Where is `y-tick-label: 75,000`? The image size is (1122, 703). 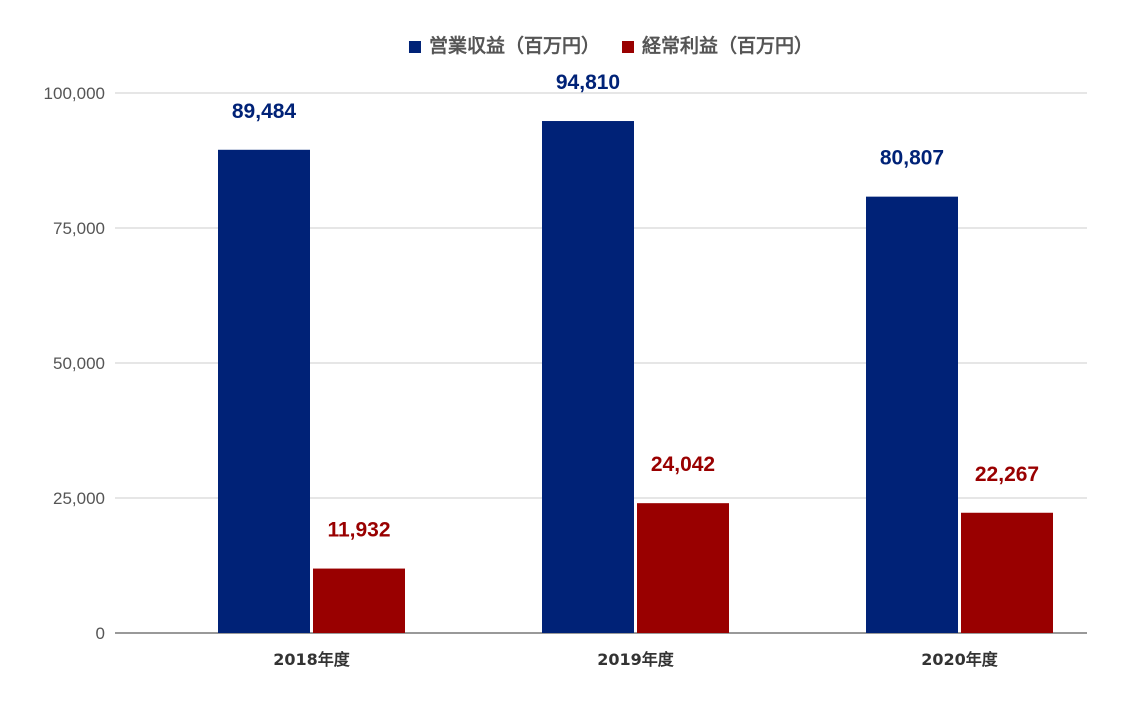
y-tick-label: 75,000 is located at coordinates (79, 228).